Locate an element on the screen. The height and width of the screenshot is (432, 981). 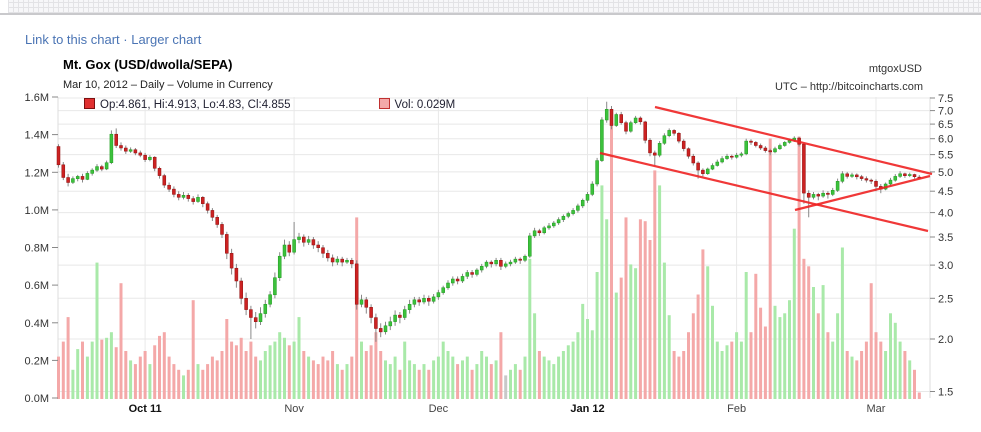
top-divider is located at coordinates (490, 14).